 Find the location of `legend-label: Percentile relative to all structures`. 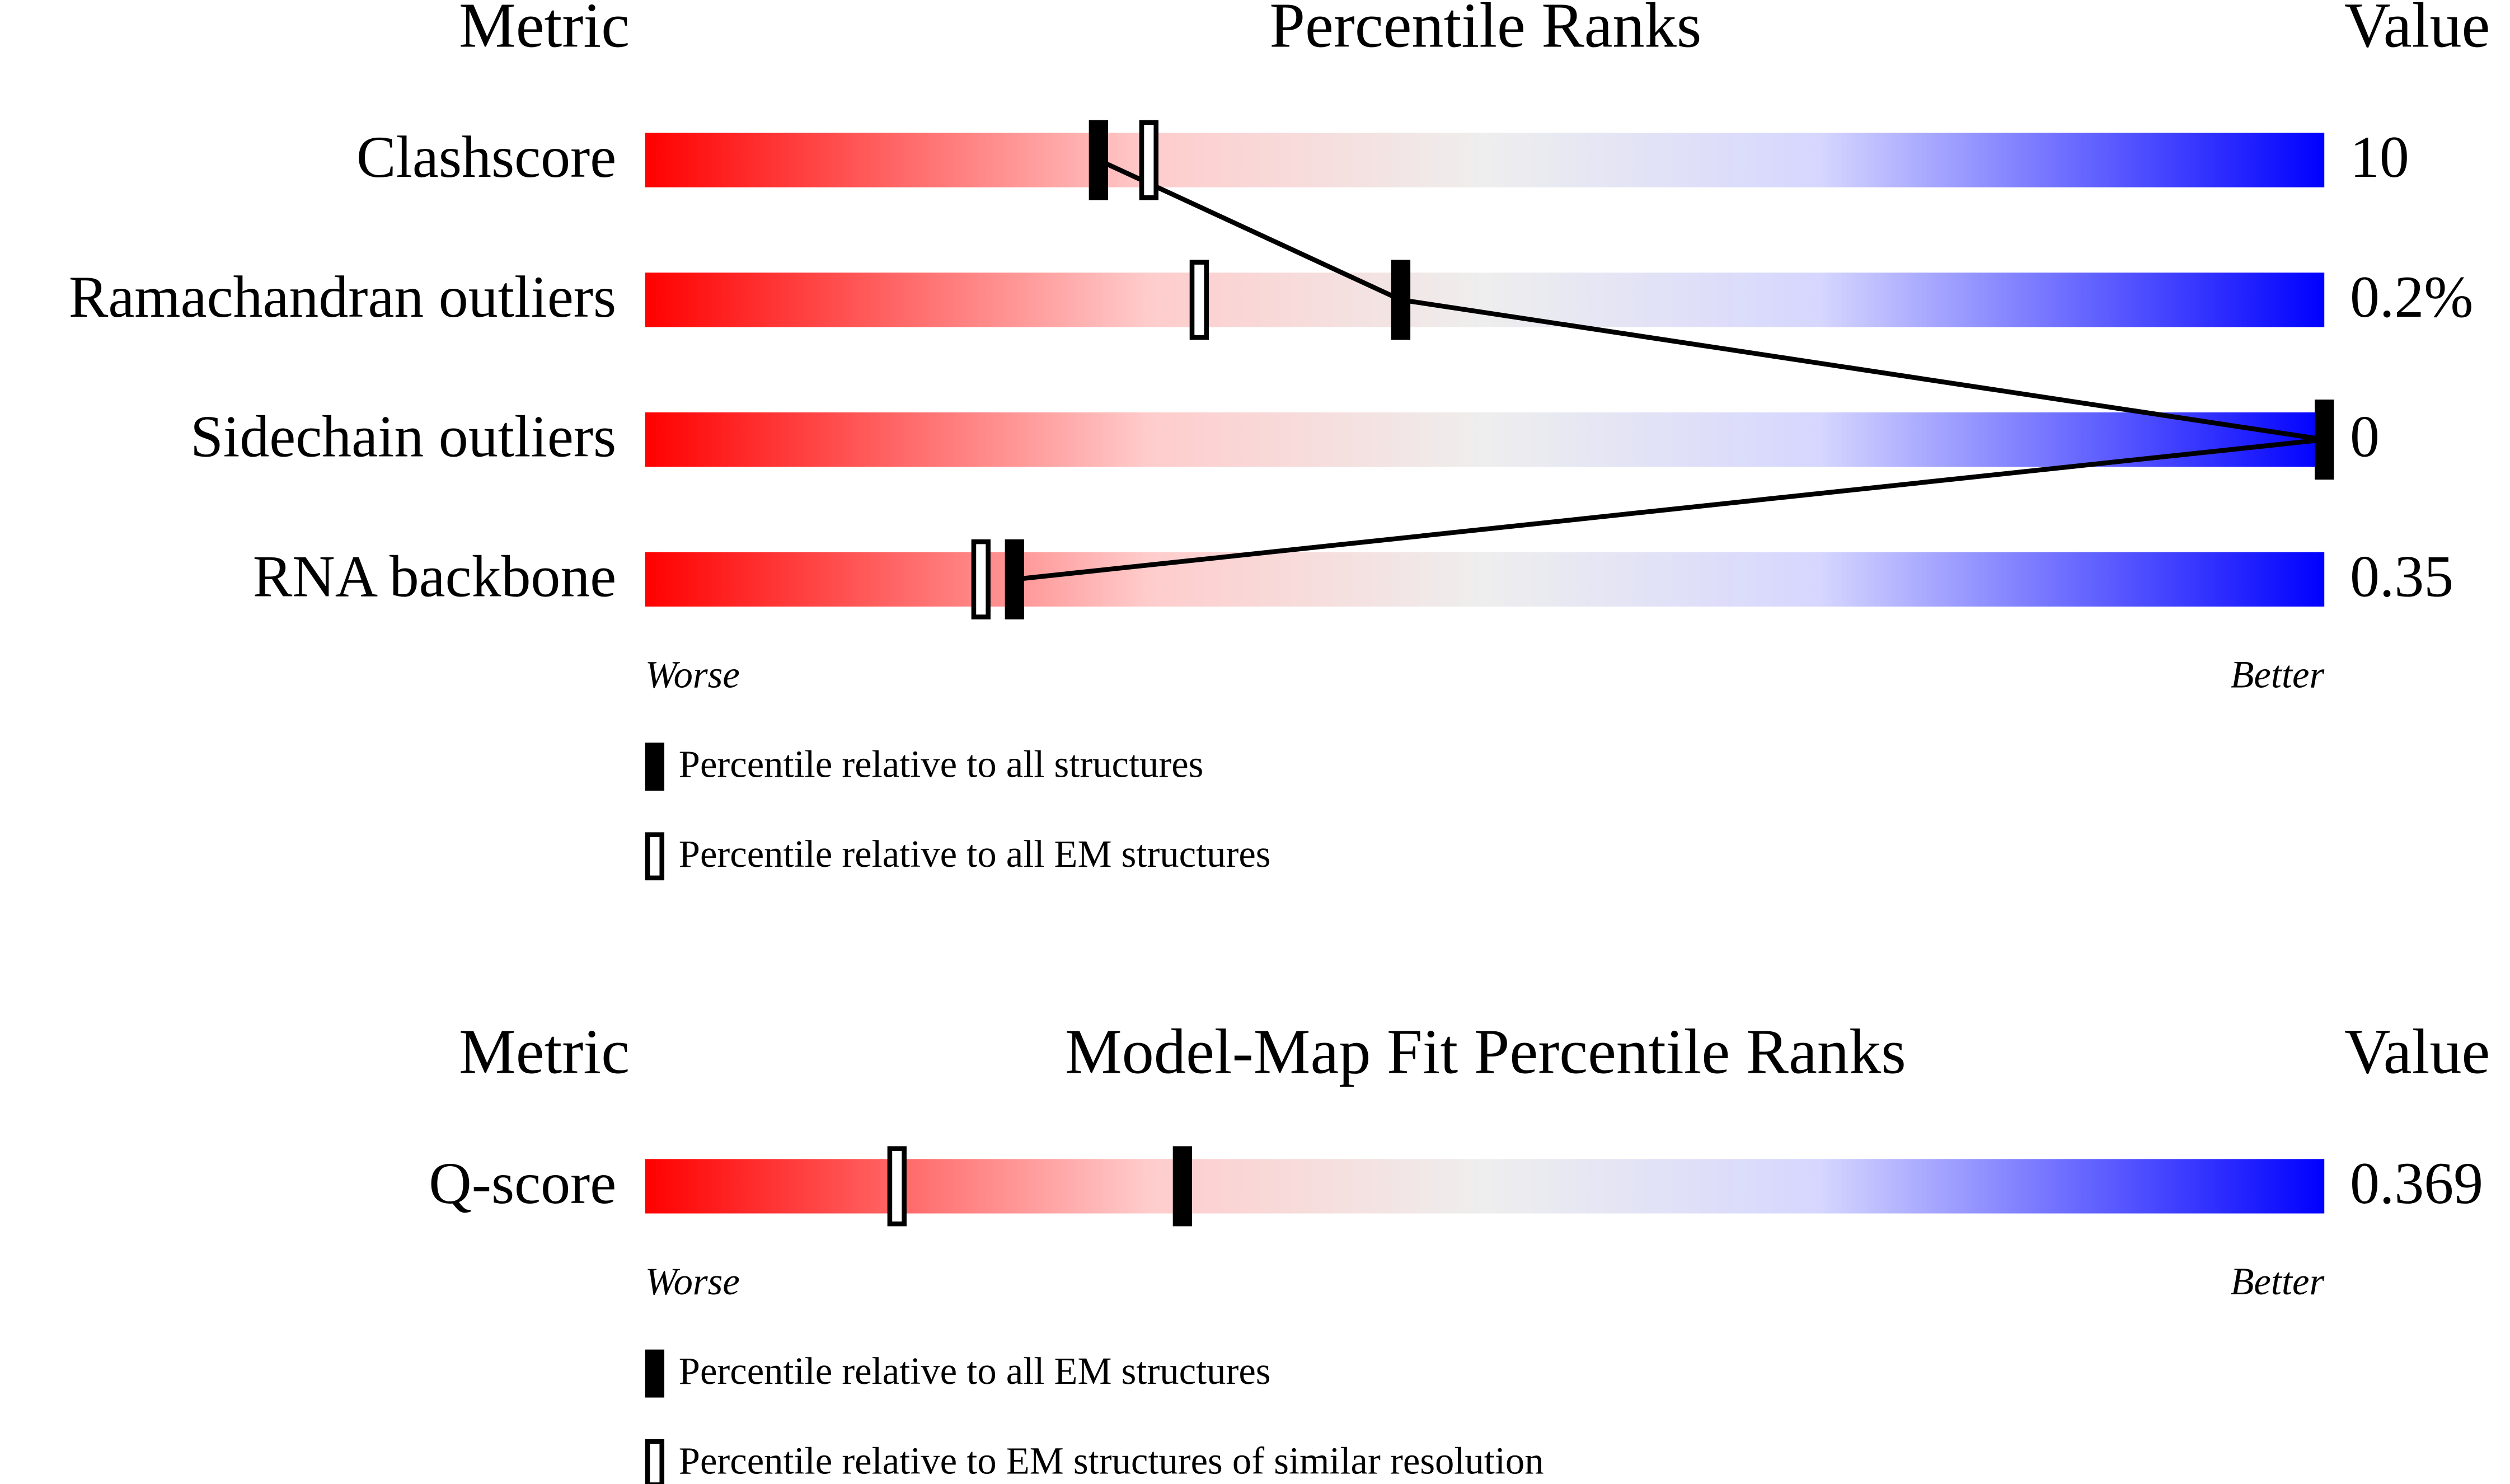

legend-label: Percentile relative to all structures is located at coordinates (941, 764).